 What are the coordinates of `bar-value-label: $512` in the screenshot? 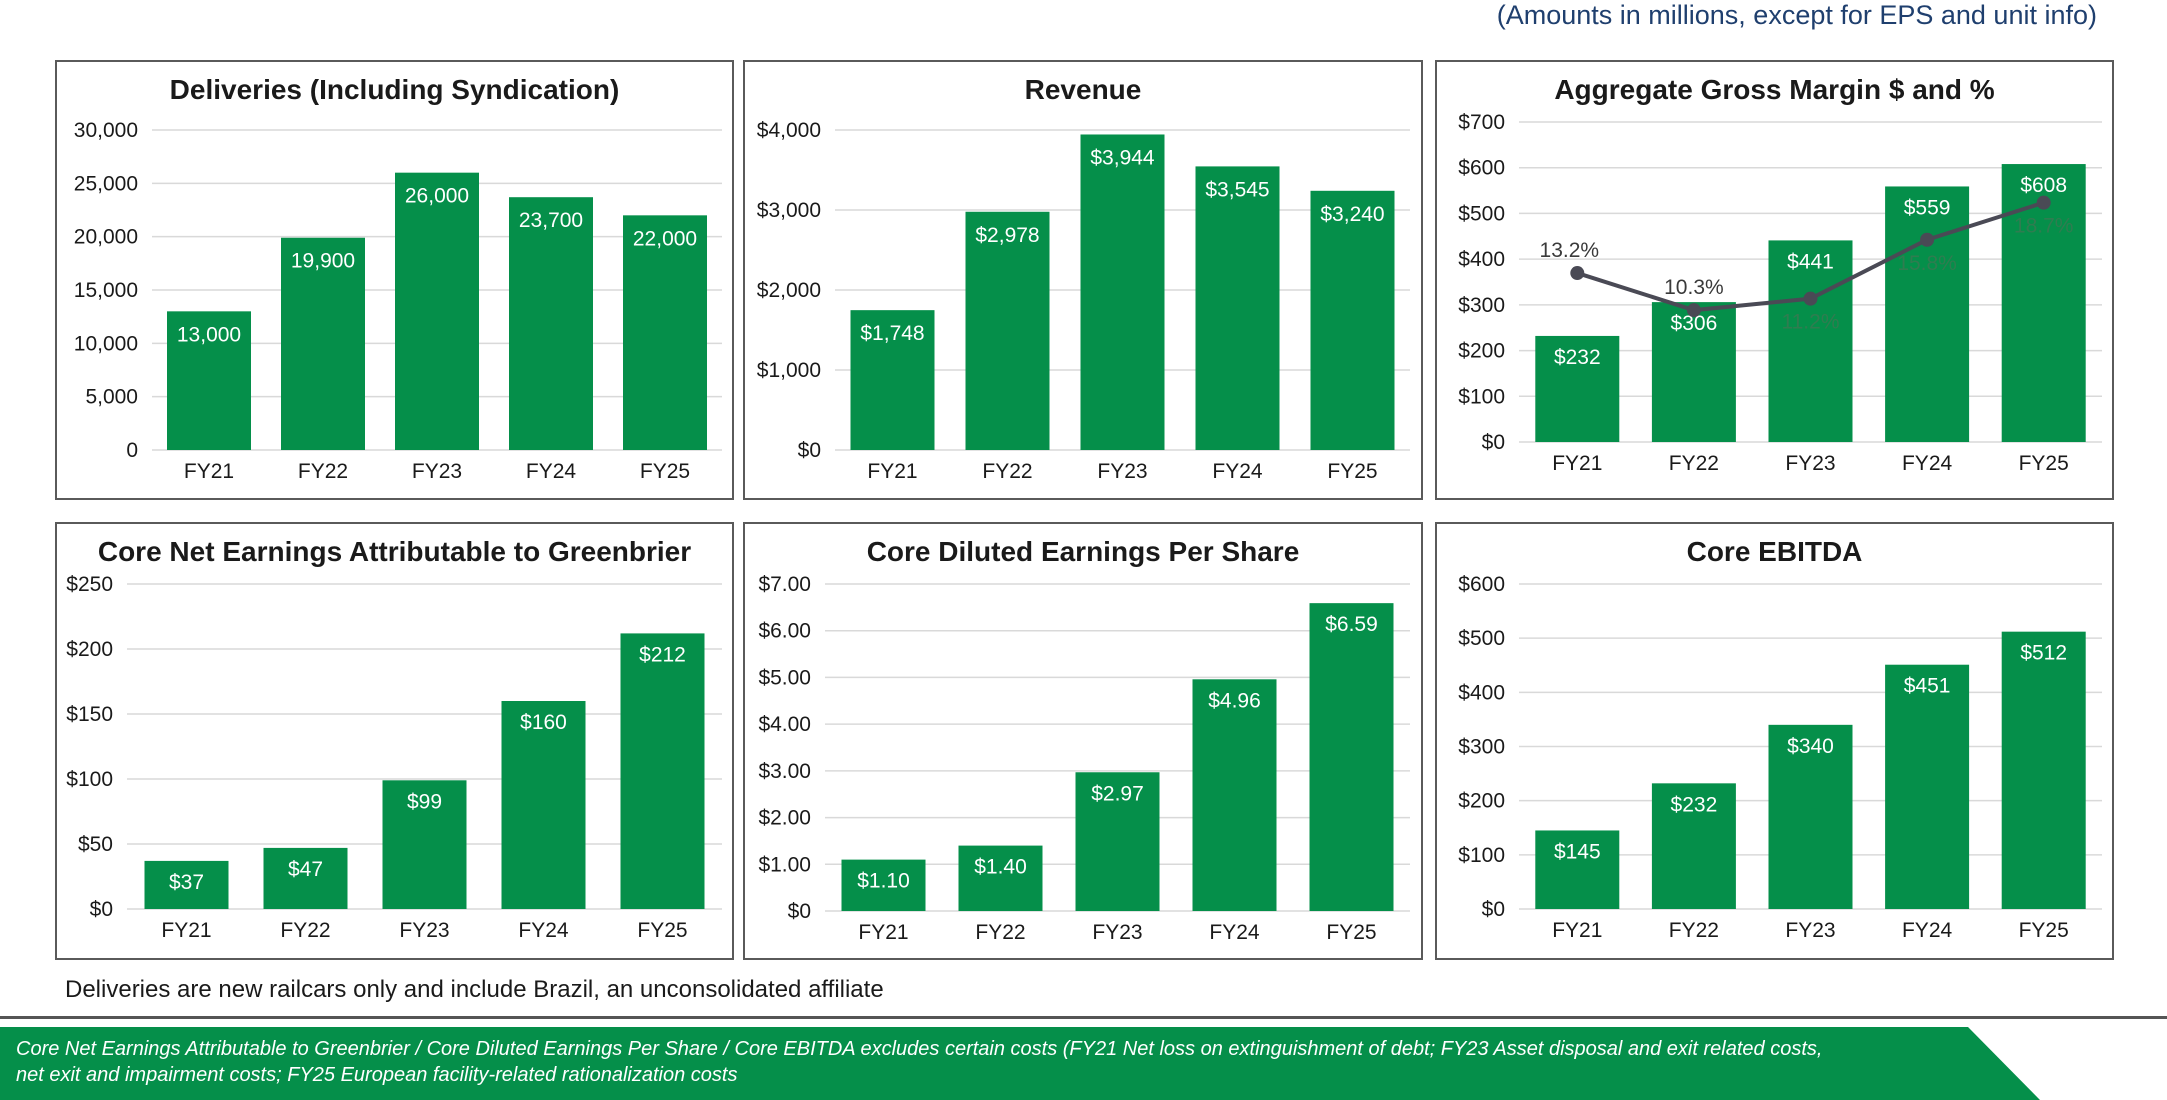 It's located at (2043, 653).